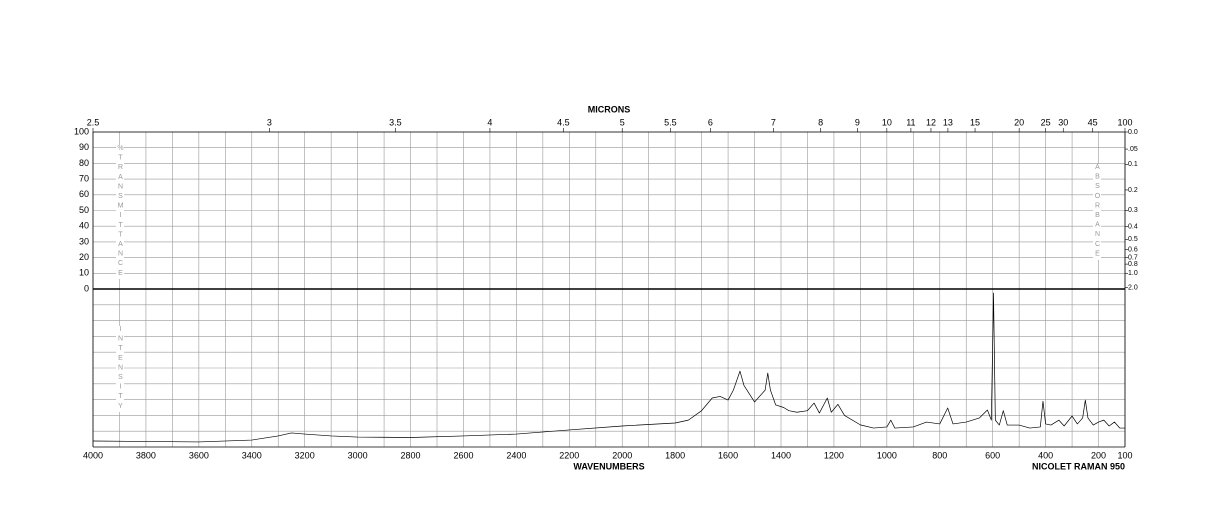 This screenshot has height=528, width=1224. What do you see at coordinates (675, 455) in the screenshot?
I see `x-tick-label: 1800` at bounding box center [675, 455].